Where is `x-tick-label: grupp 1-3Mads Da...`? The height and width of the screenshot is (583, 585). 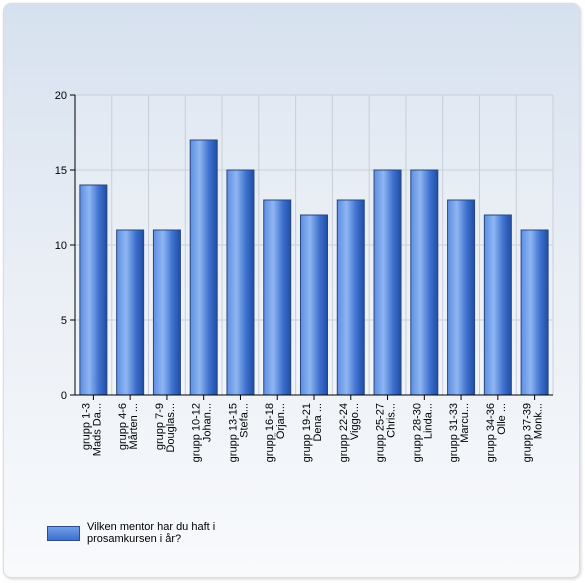
x-tick-label: grupp 1-3Mads Da... is located at coordinates (91, 429).